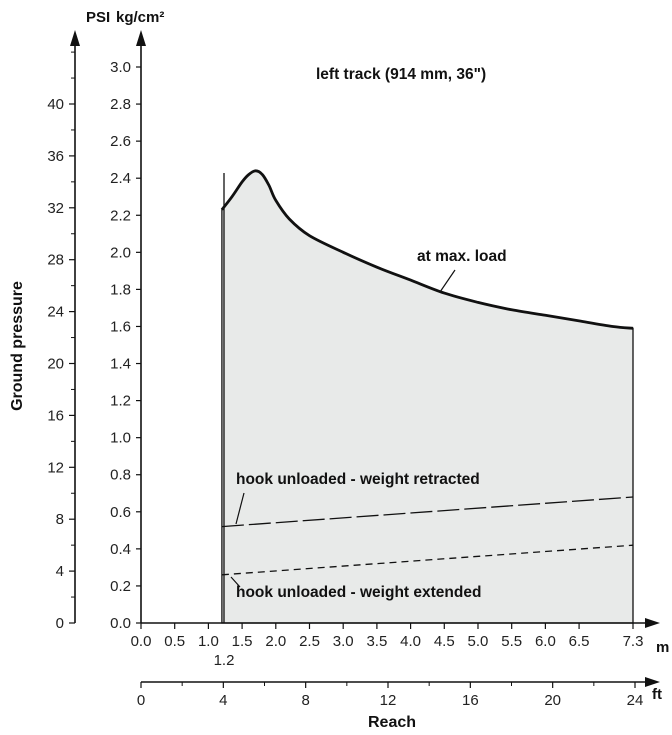  Describe the element at coordinates (462, 256) in the screenshot. I see `label-at-max-load: at max. load` at that location.